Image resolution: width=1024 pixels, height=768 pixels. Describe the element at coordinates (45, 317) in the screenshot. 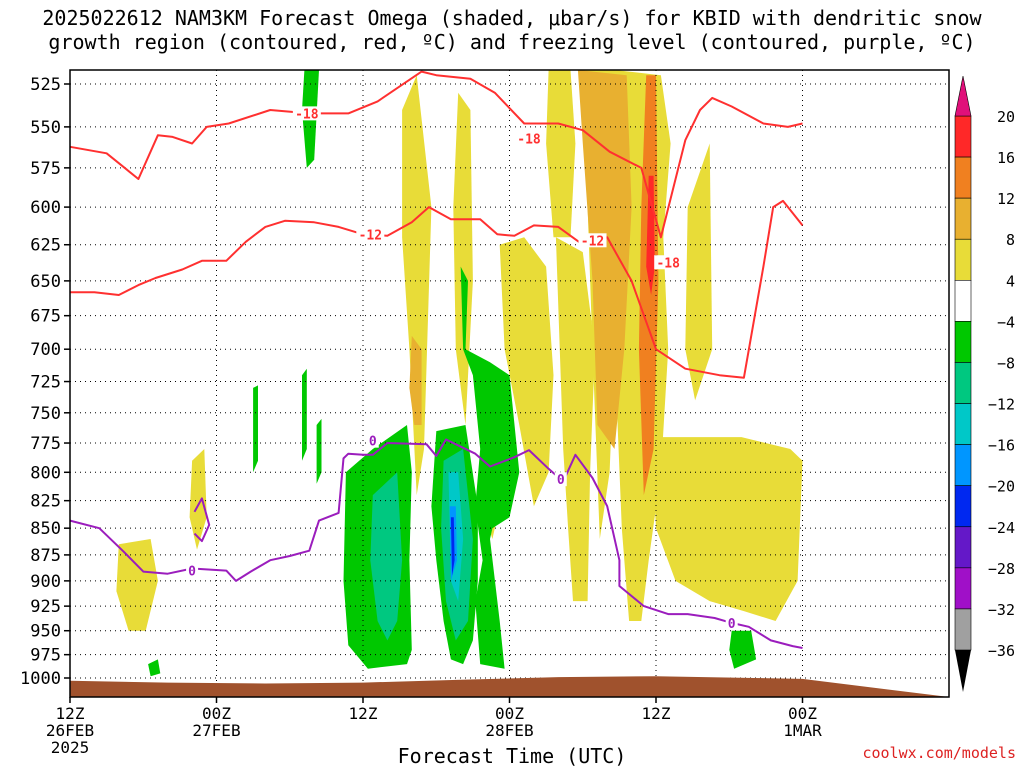

I see `y-tick-label: 675` at that location.